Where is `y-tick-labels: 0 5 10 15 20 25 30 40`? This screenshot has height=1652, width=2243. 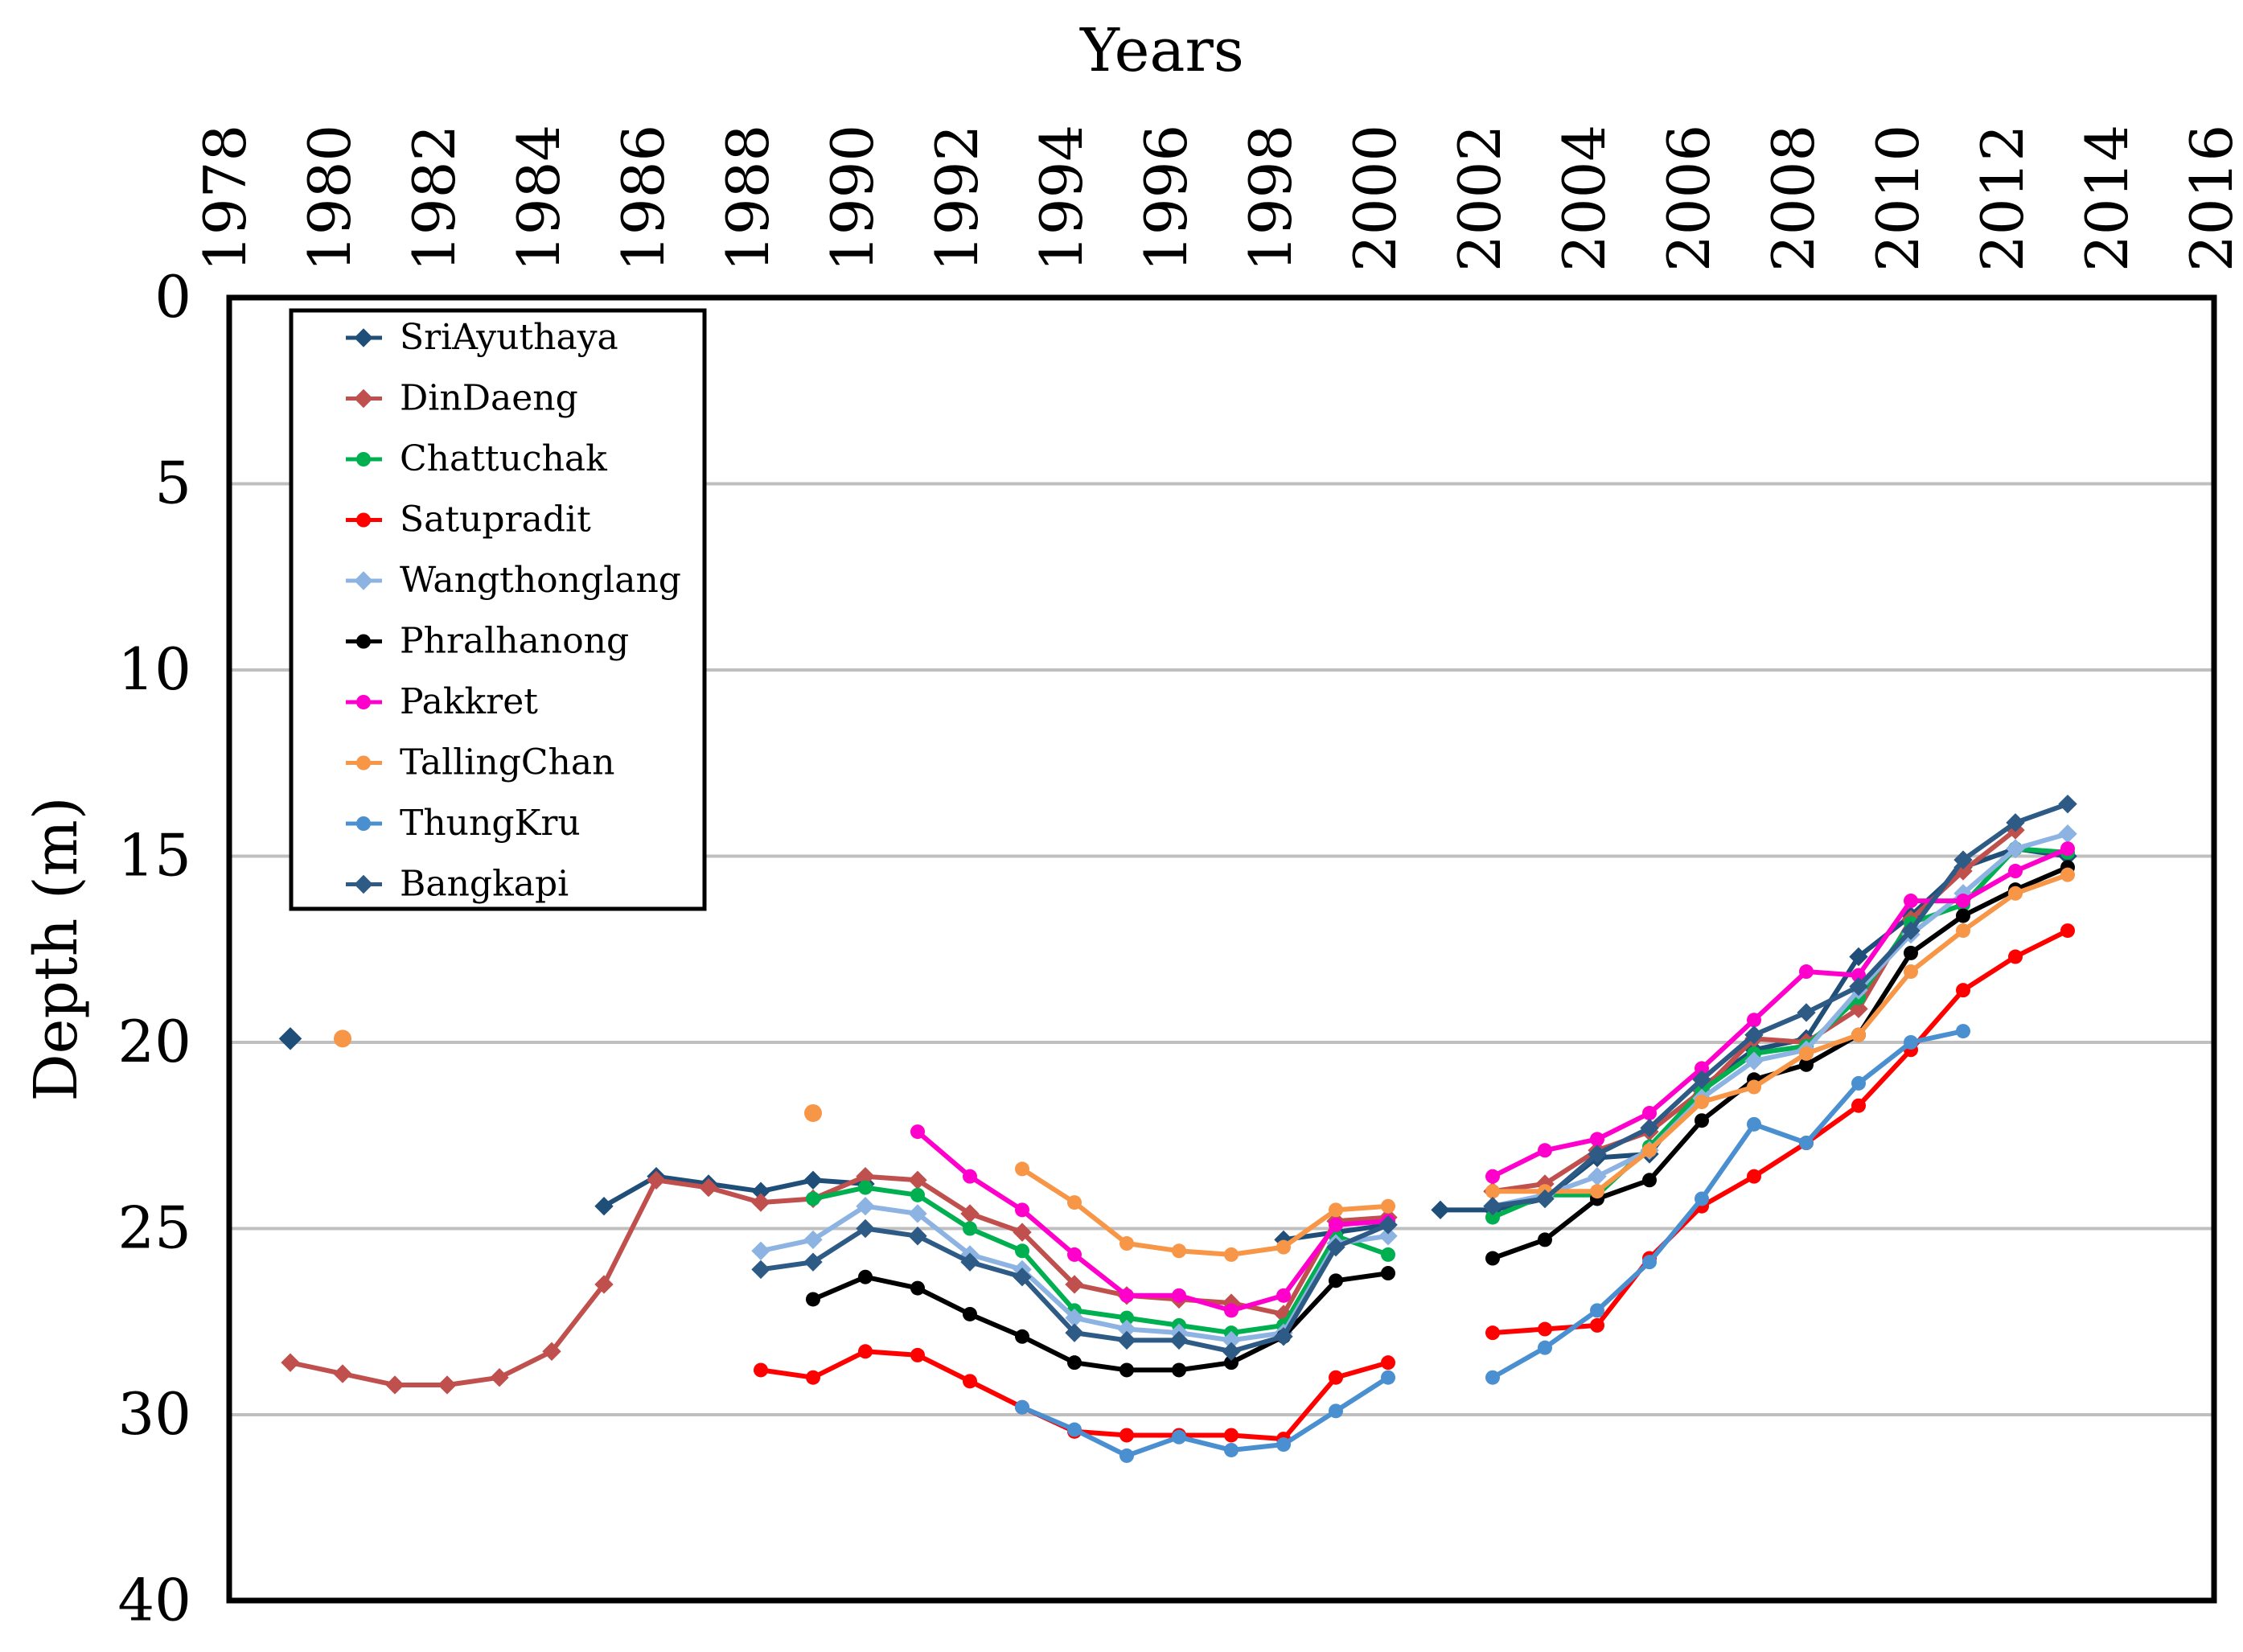
y-tick-labels: 0 5 10 15 20 25 30 40 is located at coordinates (154, 948).